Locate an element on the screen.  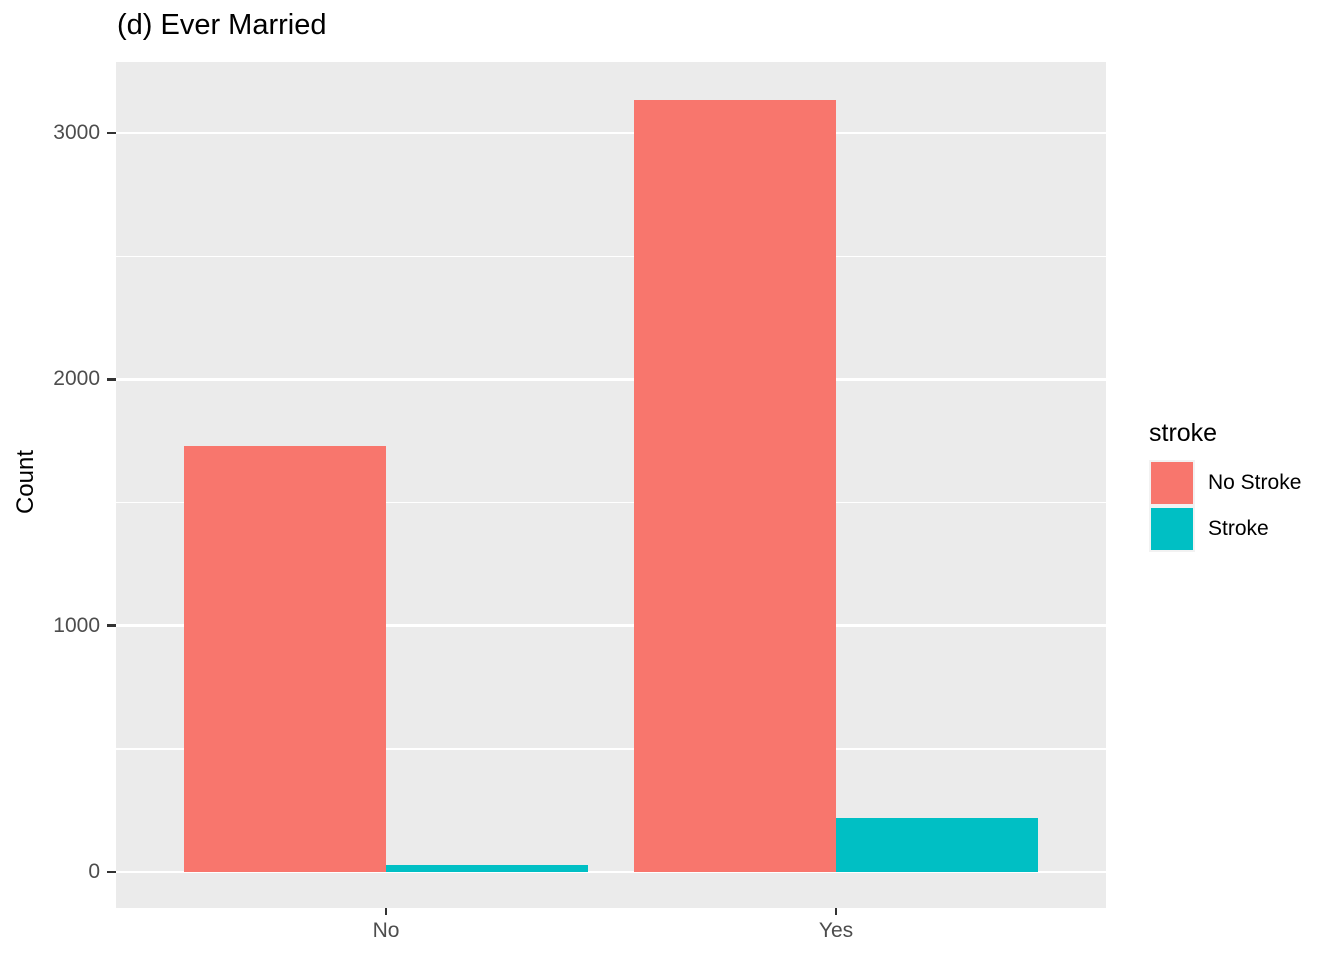
x-tick-label: Yes is located at coordinates (836, 930).